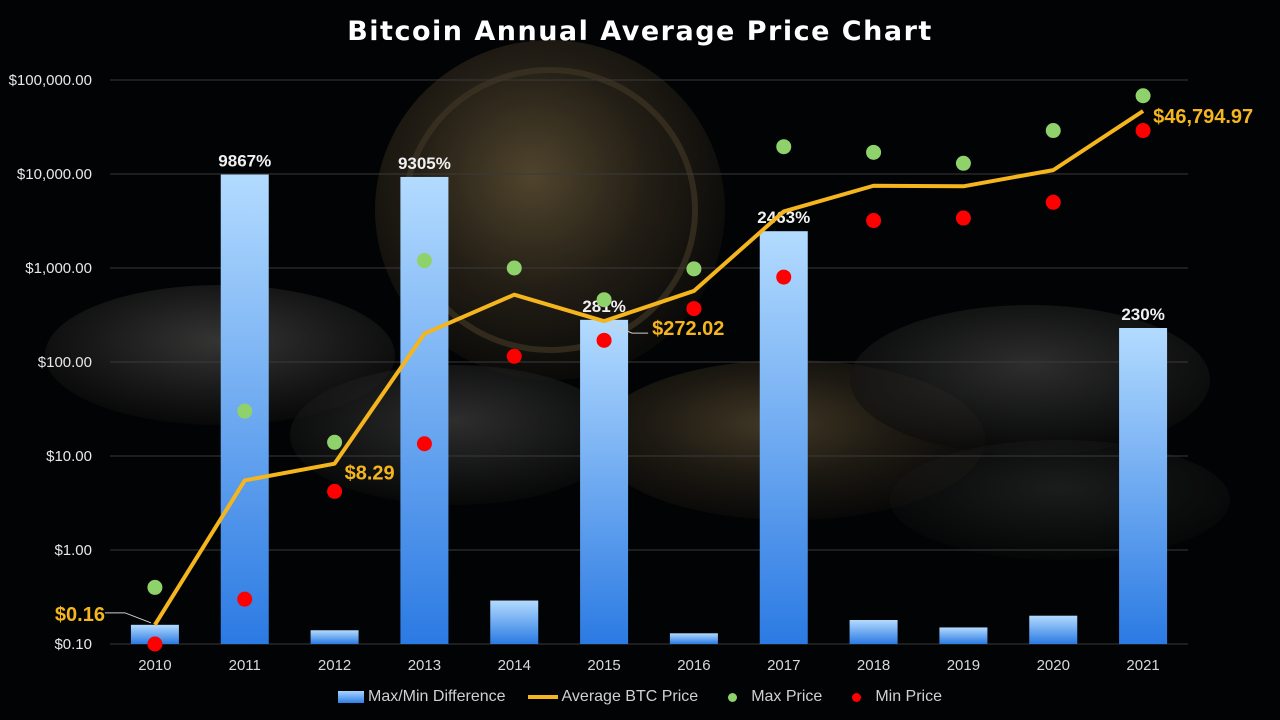  Describe the element at coordinates (351, 697) in the screenshot. I see `legend-swatch-bar` at that location.